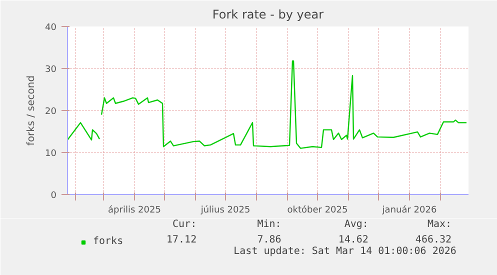  Describe the element at coordinates (181, 240) in the screenshot. I see `text: 17.12` at that location.